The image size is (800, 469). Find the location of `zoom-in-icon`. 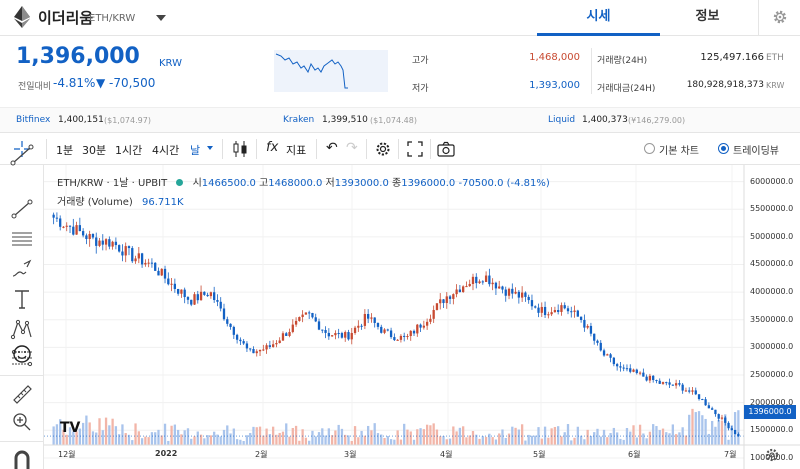

zoom-in-icon is located at coordinates (22, 422).